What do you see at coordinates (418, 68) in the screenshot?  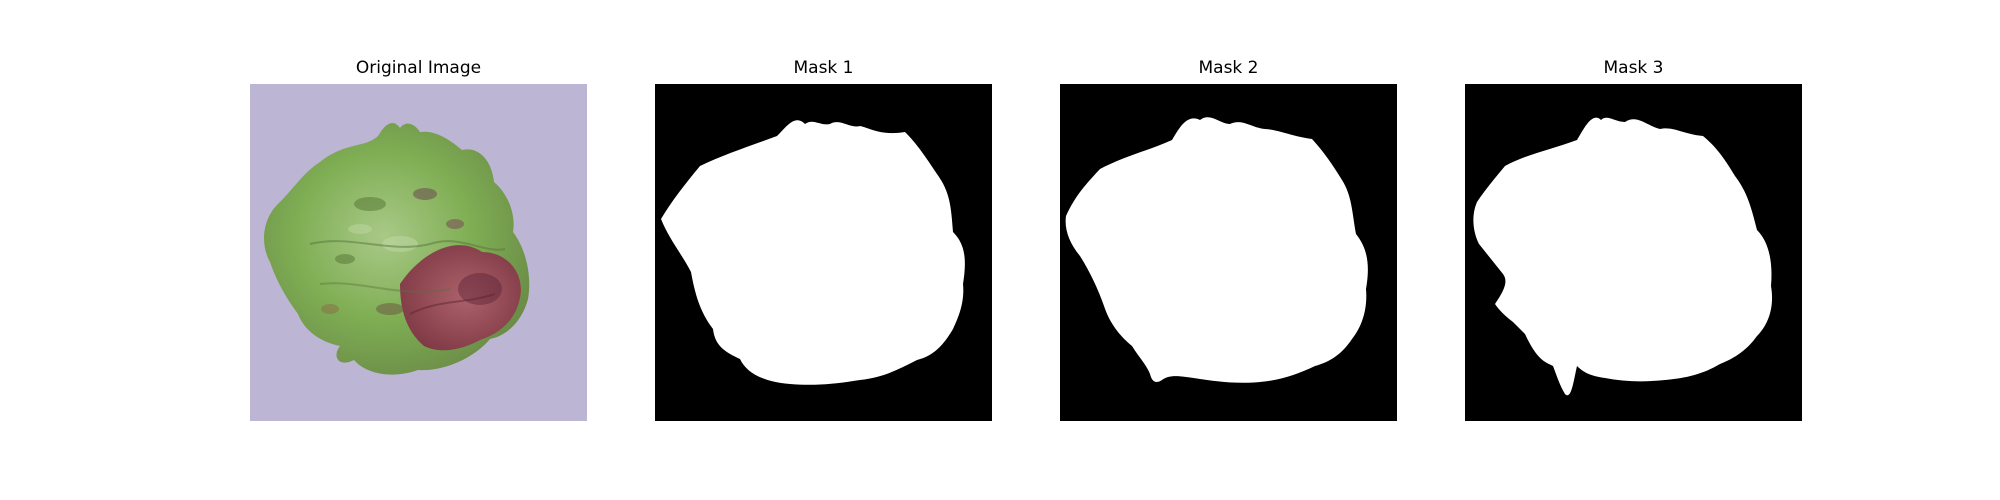 I see `panel-title: Original Image` at bounding box center [418, 68].